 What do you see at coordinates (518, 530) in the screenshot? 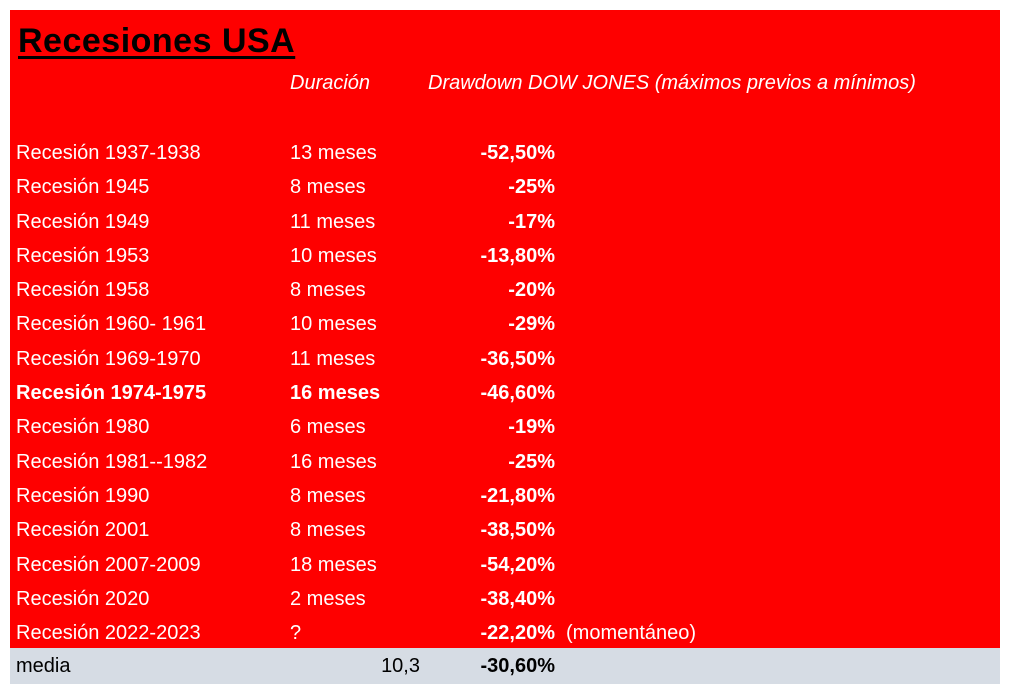
I see `row-drawdown: -38,50%` at bounding box center [518, 530].